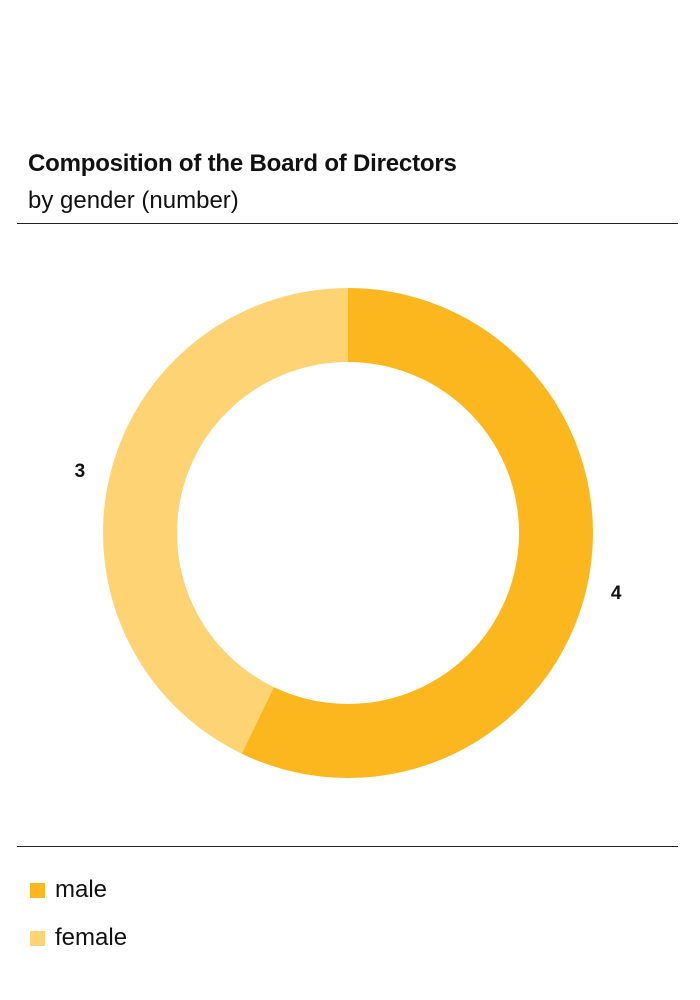 This screenshot has height=1000, width=700. Describe the element at coordinates (37, 938) in the screenshot. I see `legend-swatch-female` at that location.